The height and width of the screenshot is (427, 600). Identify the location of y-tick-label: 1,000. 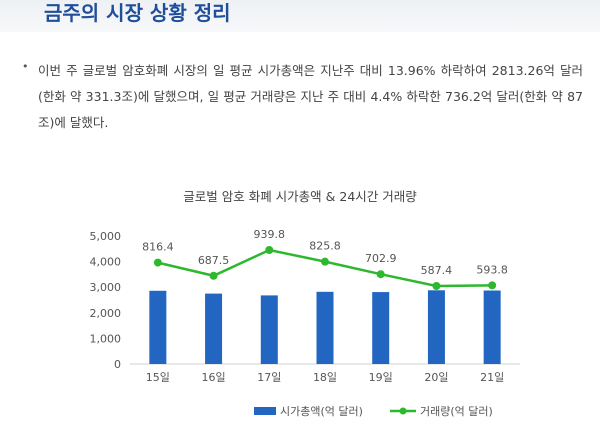
(106, 338).